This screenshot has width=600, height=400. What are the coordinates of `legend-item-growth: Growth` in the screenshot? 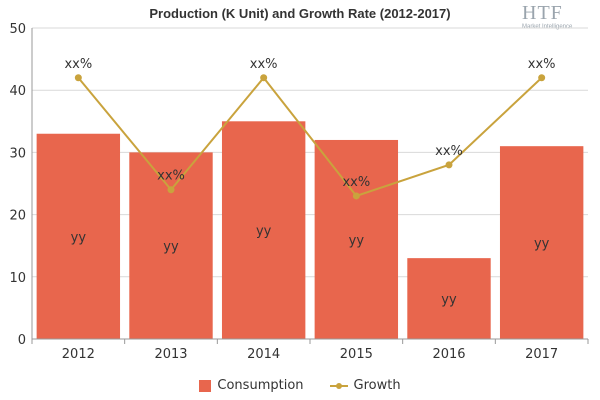 It's located at (365, 385).